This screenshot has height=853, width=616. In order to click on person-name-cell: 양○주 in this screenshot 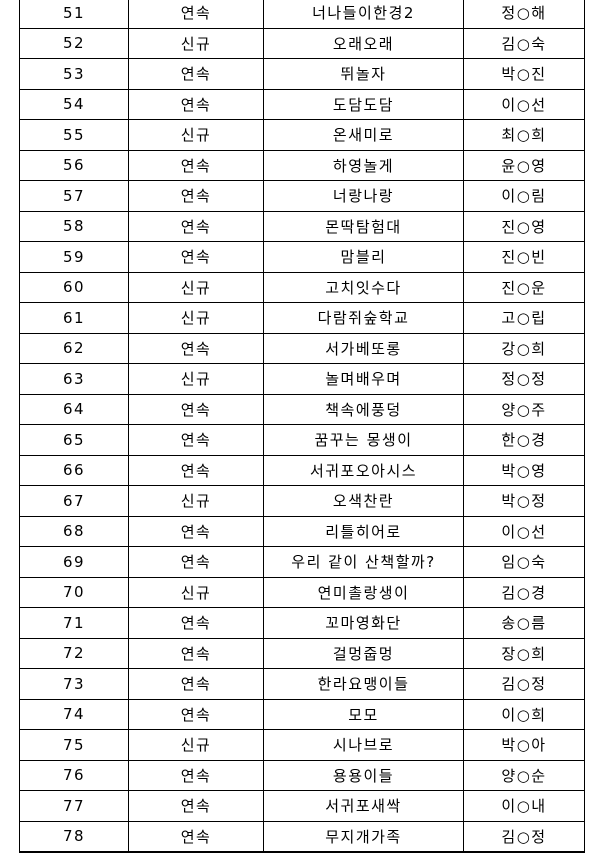, I will do `click(524, 409)`.